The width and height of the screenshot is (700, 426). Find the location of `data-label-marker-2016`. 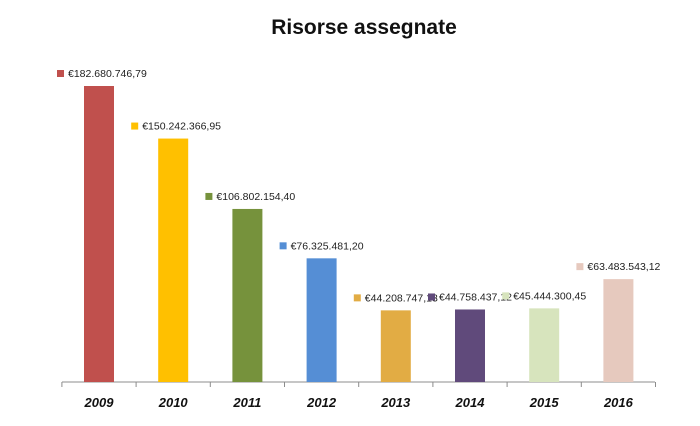

data-label-marker-2016 is located at coordinates (580, 267).